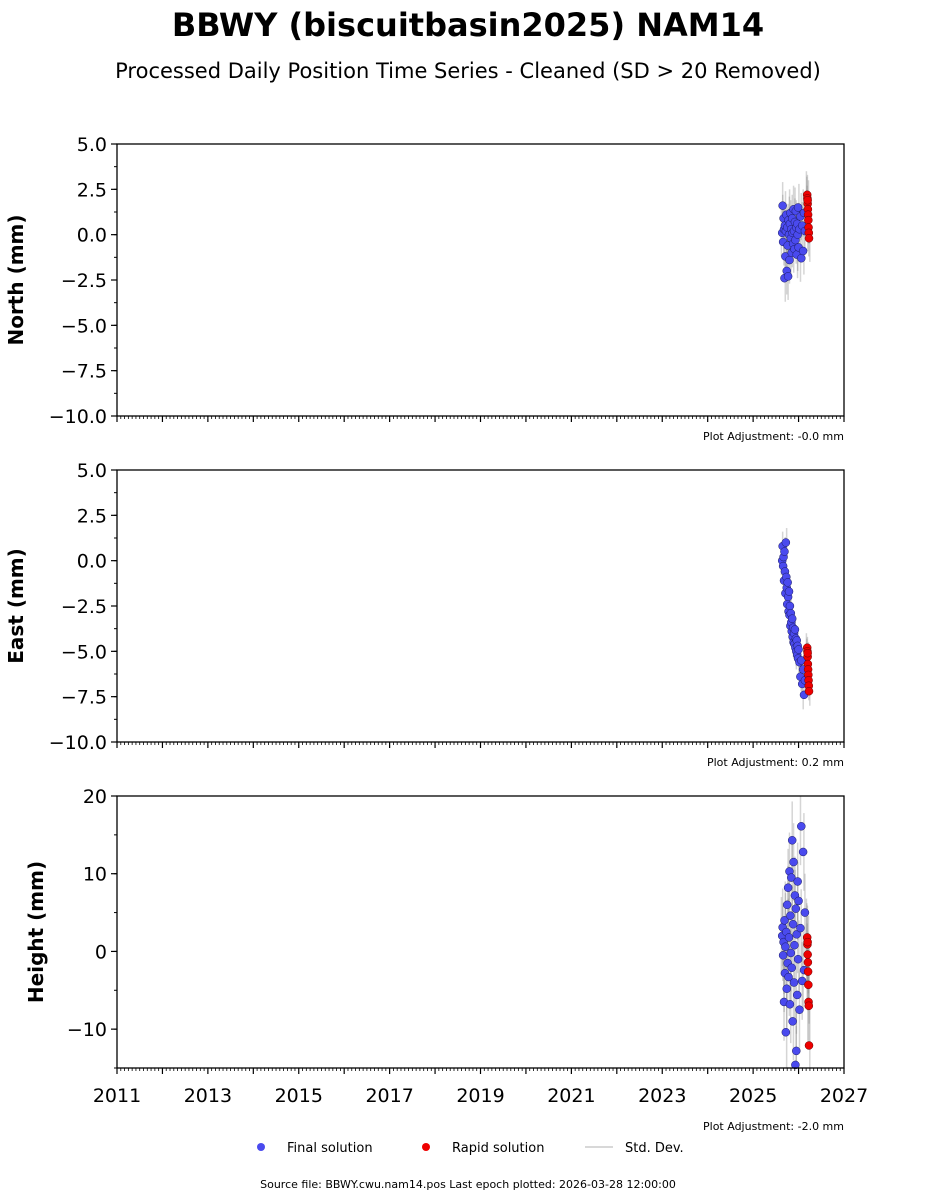 The image size is (937, 1200). What do you see at coordinates (480, 1096) in the screenshot?
I see `x-tick-label: 2019` at bounding box center [480, 1096].